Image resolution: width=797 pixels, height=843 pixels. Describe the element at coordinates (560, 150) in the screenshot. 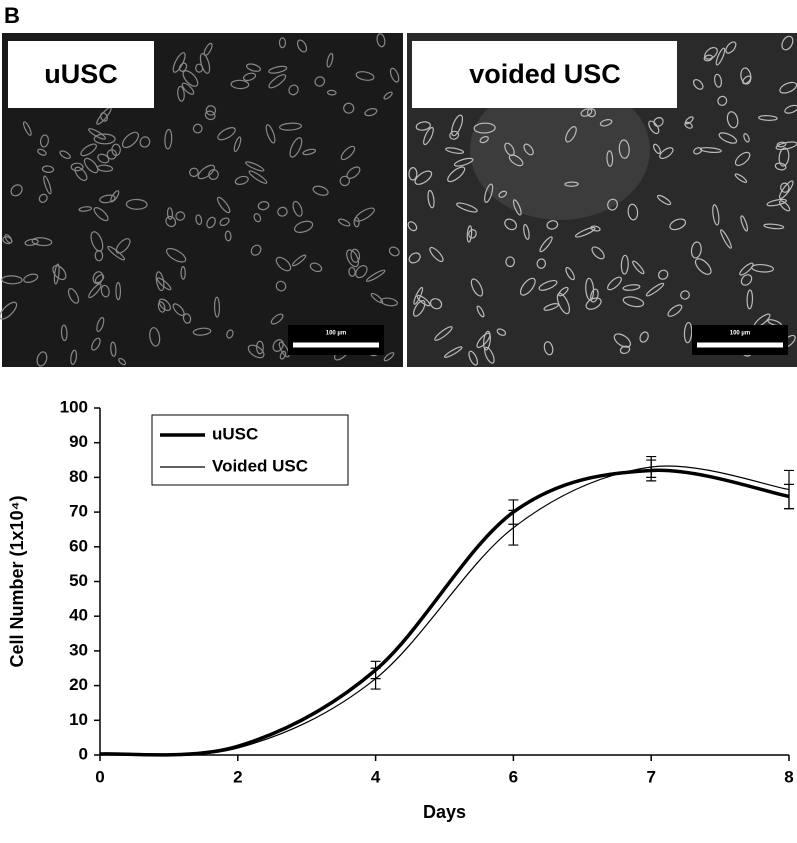

I see `glow` at that location.